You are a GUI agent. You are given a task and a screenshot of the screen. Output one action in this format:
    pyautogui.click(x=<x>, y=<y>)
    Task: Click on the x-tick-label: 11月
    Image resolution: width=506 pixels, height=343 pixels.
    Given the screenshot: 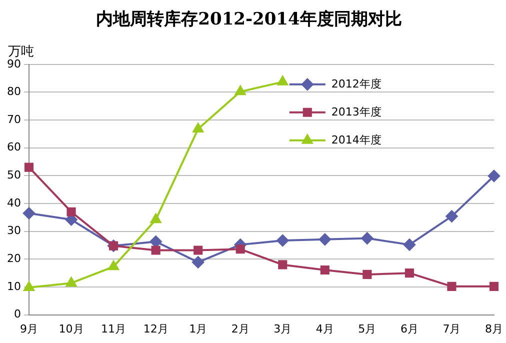 What is the action you would take?
    pyautogui.click(x=113, y=329)
    